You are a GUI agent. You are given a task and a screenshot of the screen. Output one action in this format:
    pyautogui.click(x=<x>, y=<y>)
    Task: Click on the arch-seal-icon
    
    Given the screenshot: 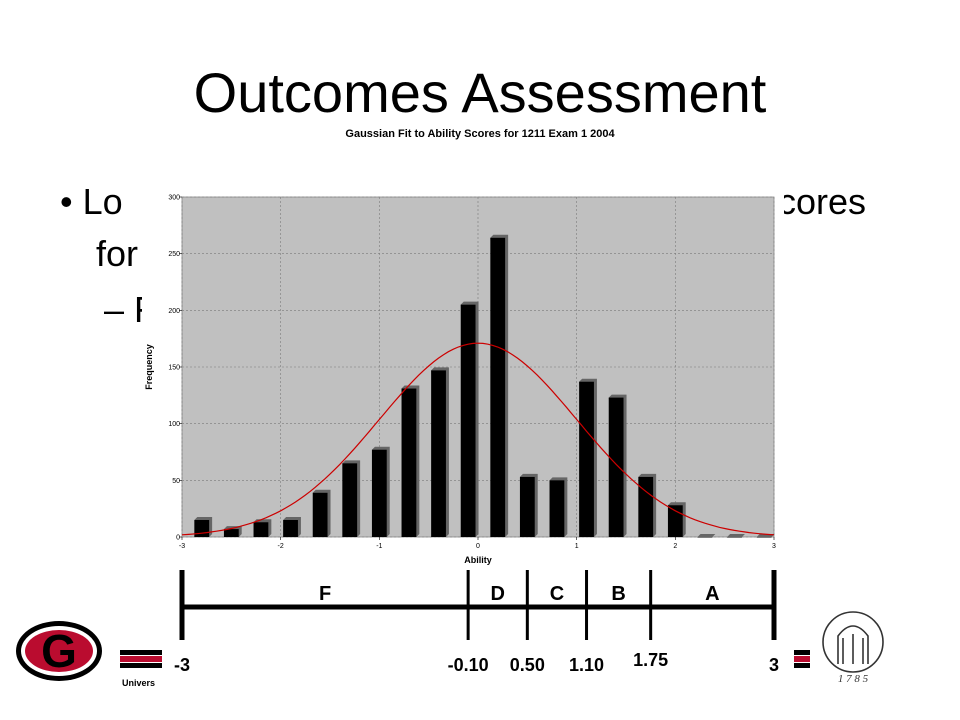 What is the action you would take?
    pyautogui.click(x=853, y=642)
    